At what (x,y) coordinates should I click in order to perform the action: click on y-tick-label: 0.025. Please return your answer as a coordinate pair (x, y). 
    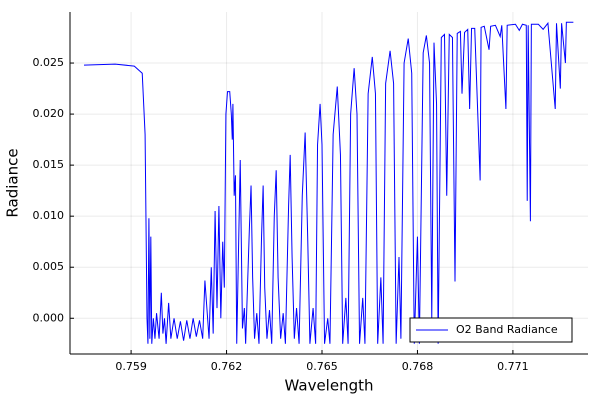
    Looking at the image, I should click on (49, 62).